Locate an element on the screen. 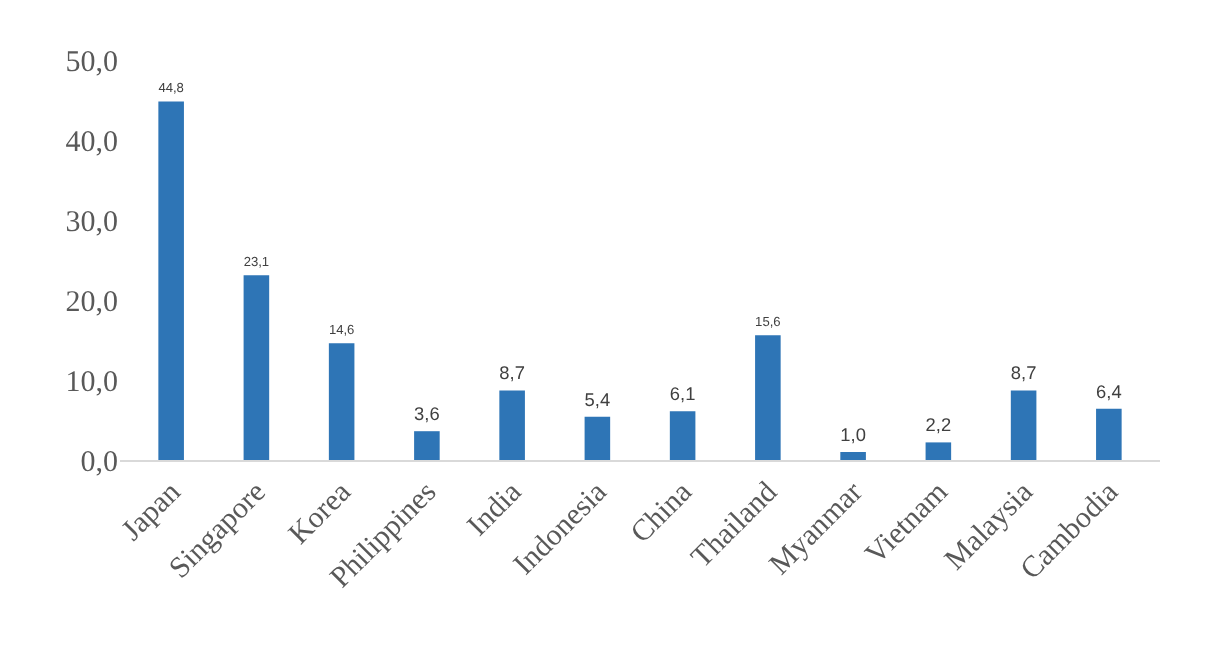 The height and width of the screenshot is (660, 1210). y-tick-label: 30,0 is located at coordinates (91, 222).